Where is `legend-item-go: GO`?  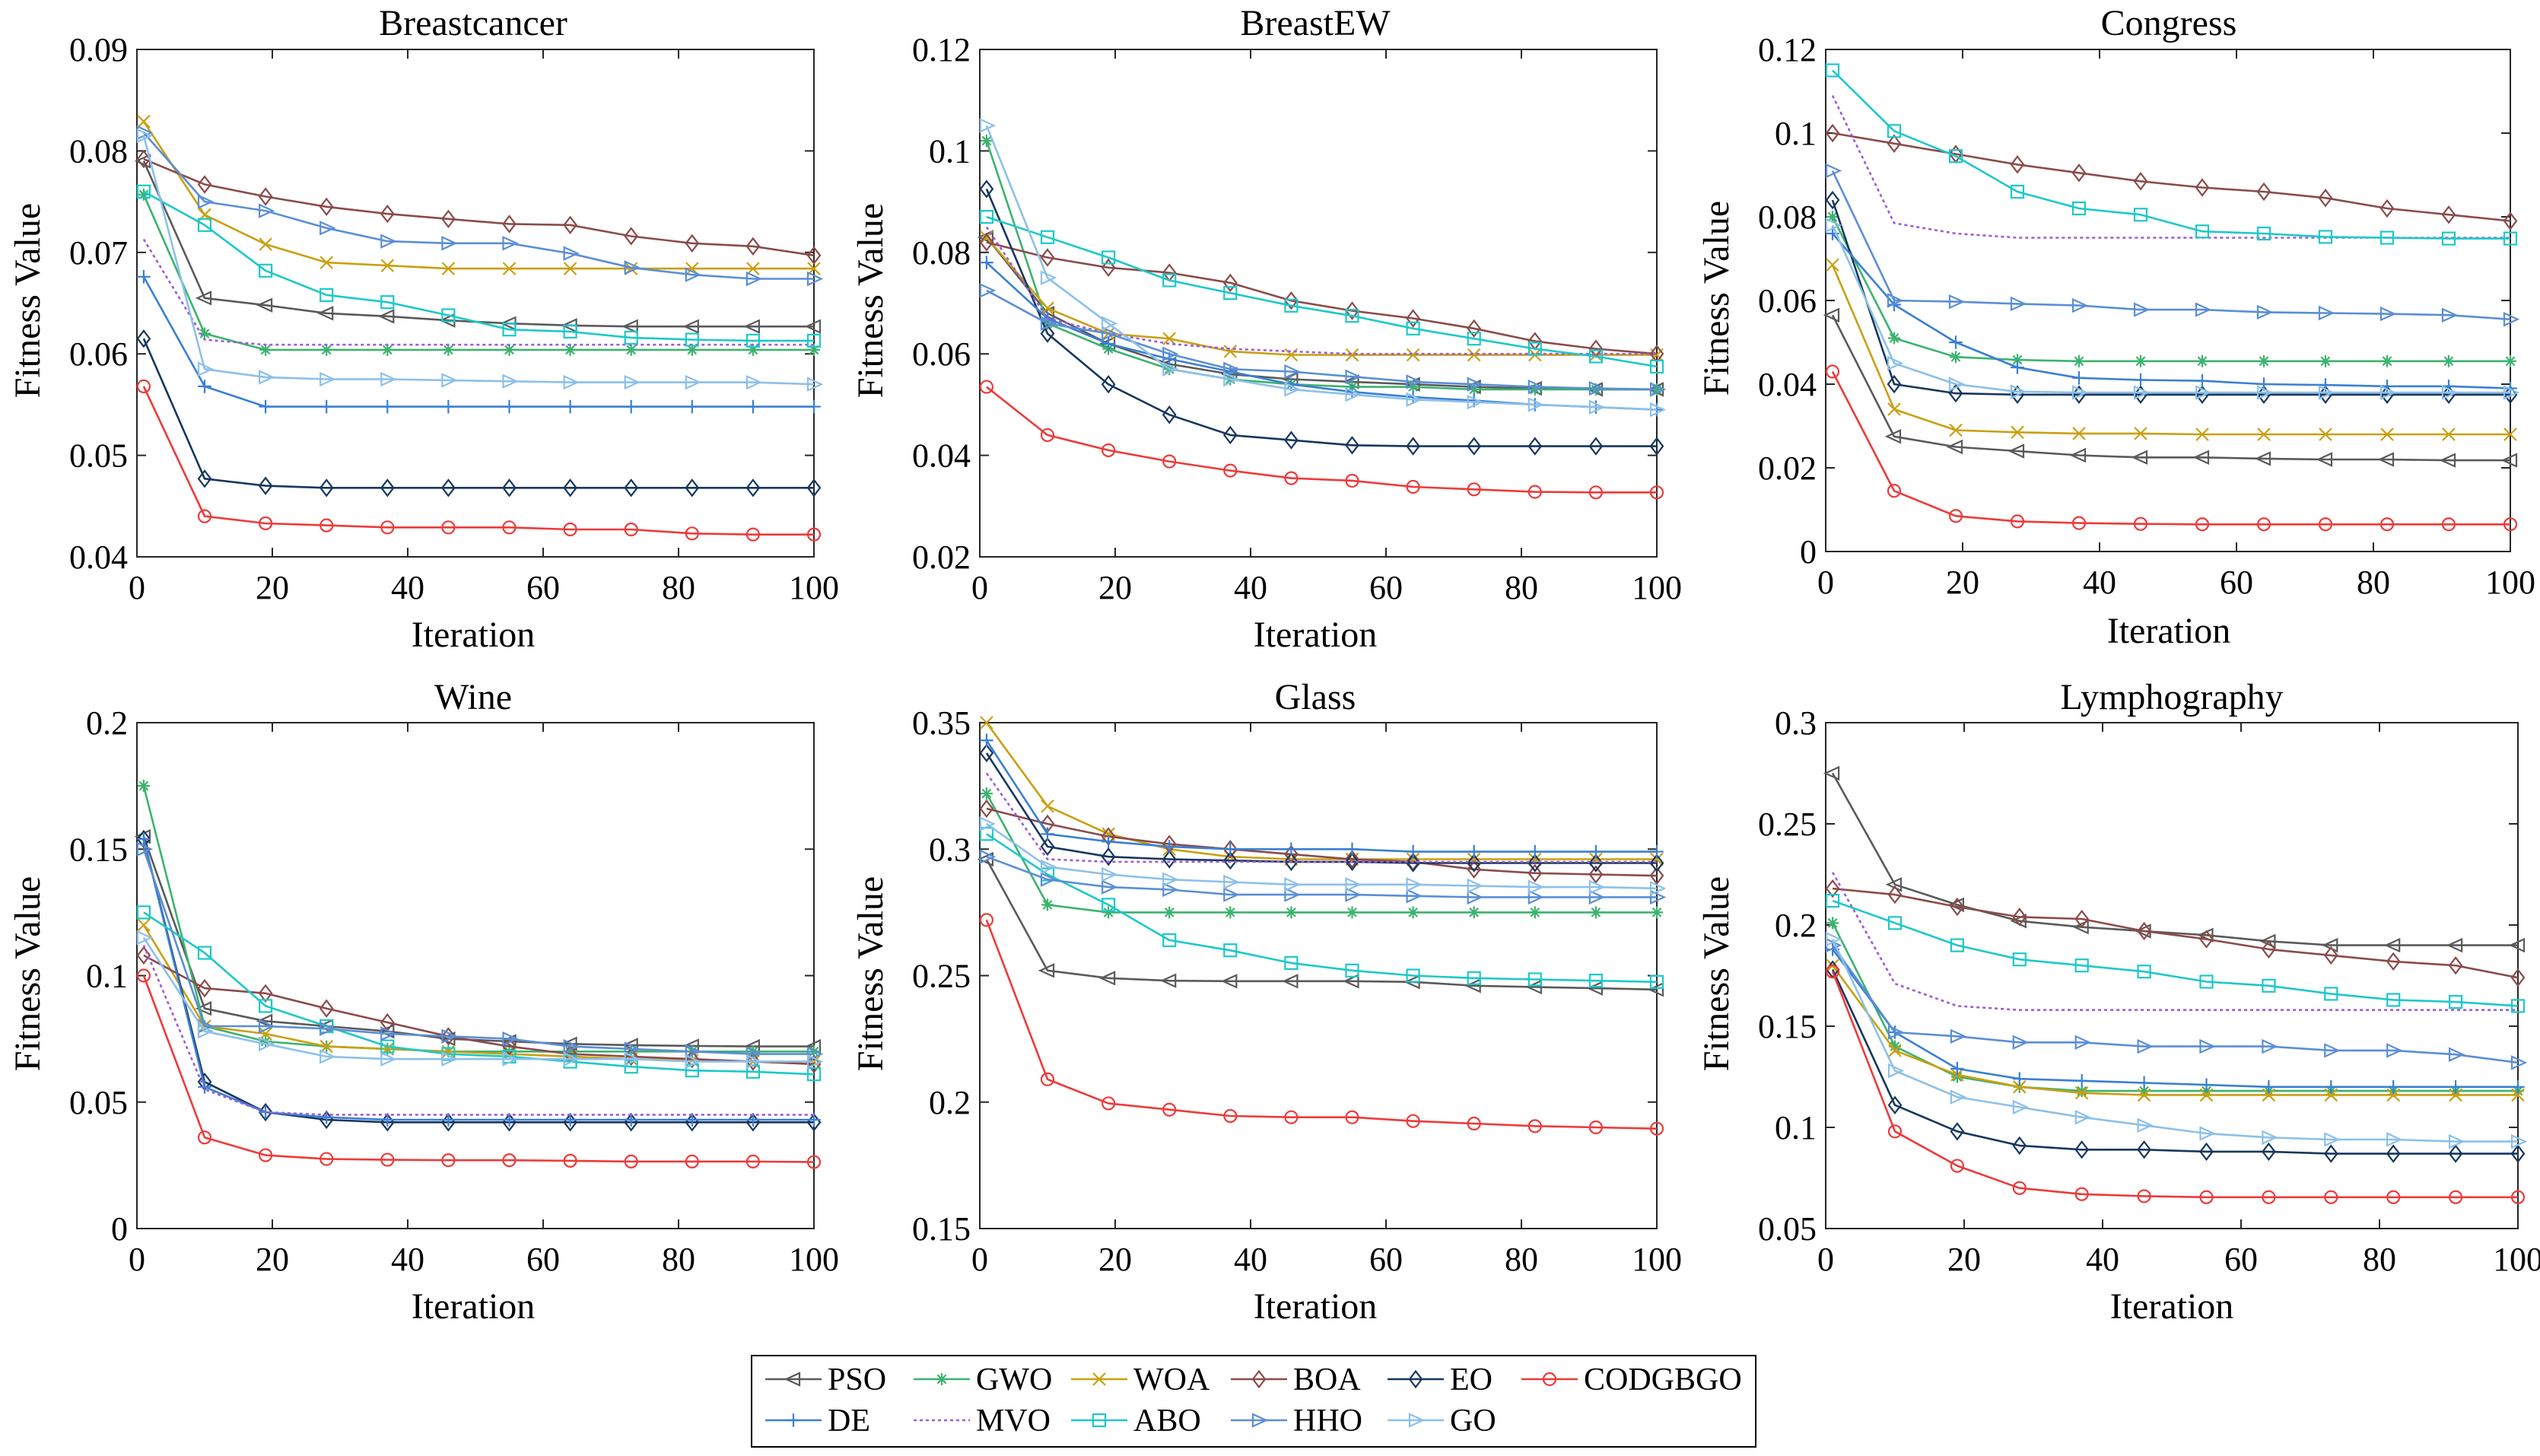
legend-item-go: GO is located at coordinates (1442, 1421).